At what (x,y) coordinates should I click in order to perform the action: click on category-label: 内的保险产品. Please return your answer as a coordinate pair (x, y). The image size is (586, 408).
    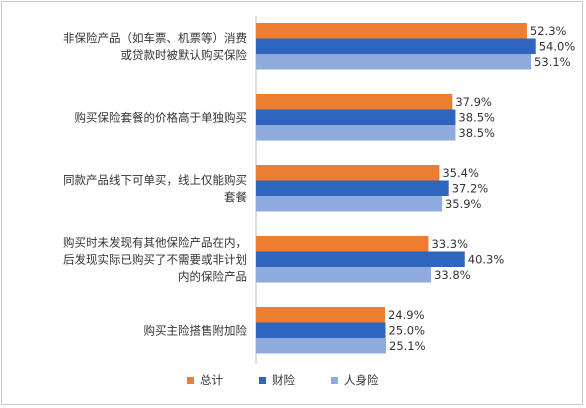
    Looking at the image, I should click on (212, 276).